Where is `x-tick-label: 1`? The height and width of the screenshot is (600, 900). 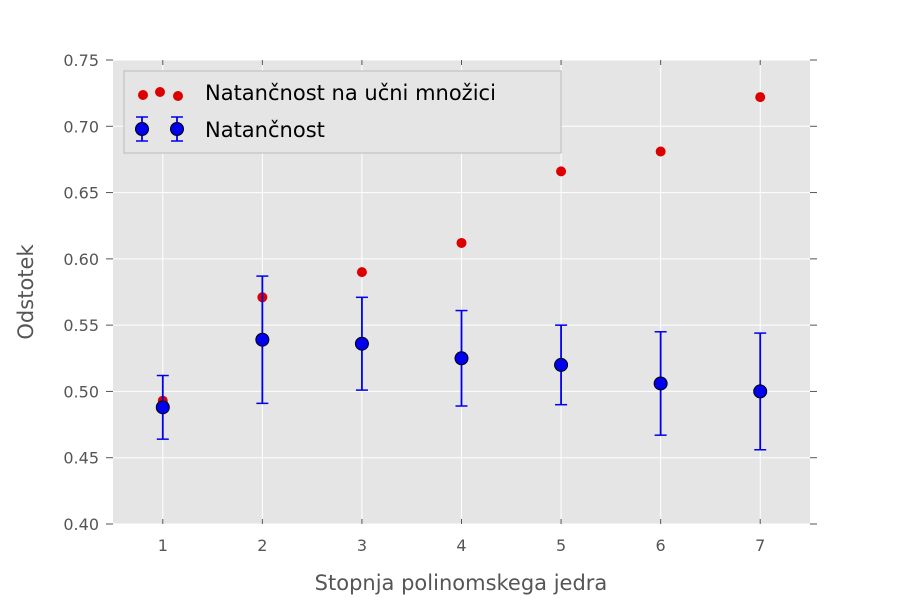 x-tick-label: 1 is located at coordinates (163, 545).